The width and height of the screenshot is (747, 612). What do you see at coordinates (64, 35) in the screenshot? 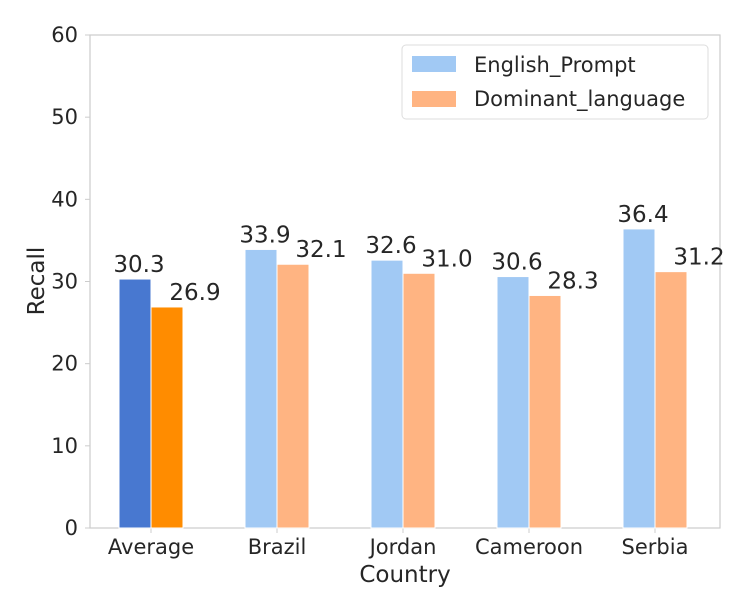
I see `y-tick-label: 60` at bounding box center [64, 35].